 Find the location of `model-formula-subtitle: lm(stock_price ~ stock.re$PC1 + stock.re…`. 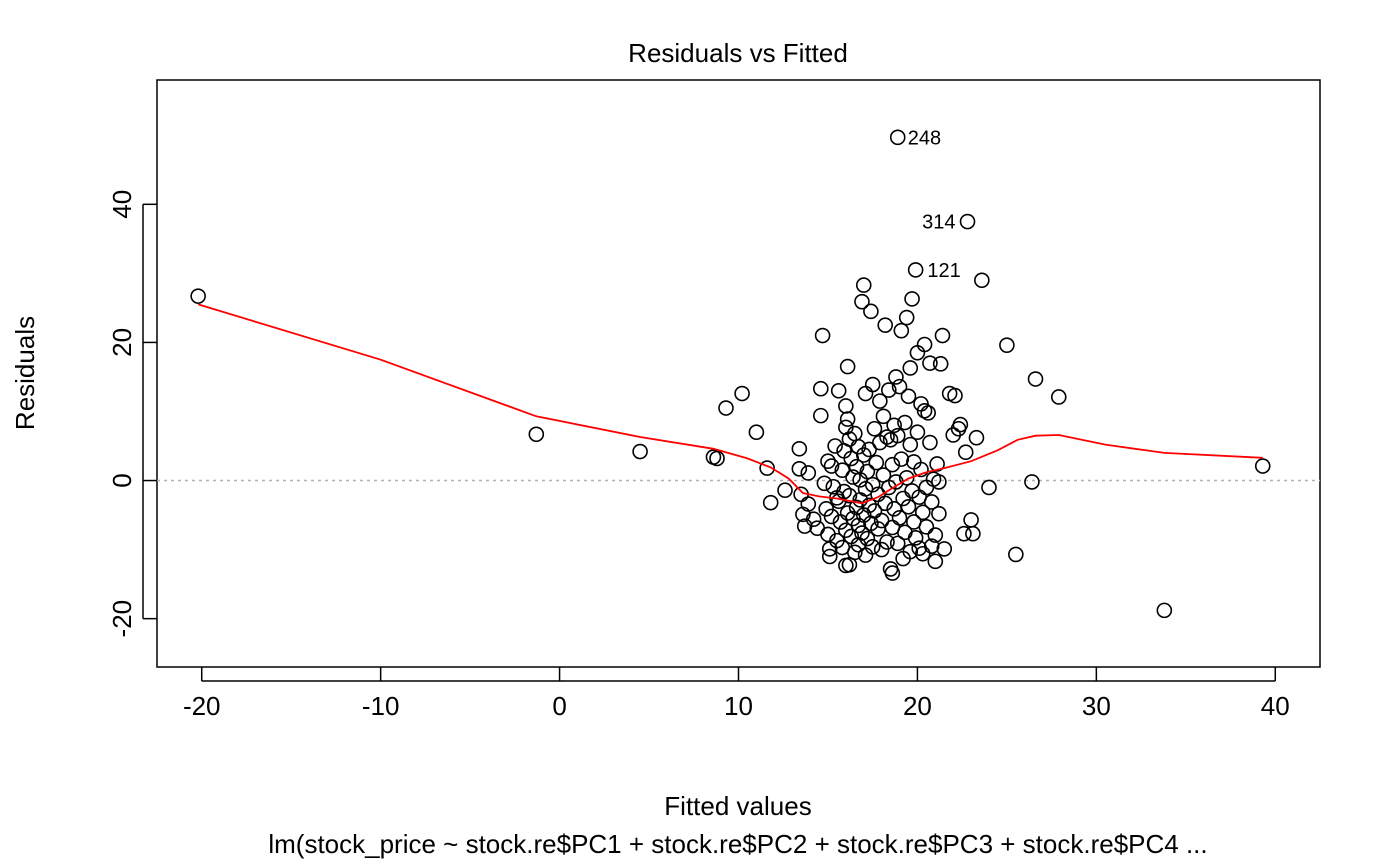

model-formula-subtitle: lm(stock_price ~ stock.re$PC1 + stock.re… is located at coordinates (737, 844).